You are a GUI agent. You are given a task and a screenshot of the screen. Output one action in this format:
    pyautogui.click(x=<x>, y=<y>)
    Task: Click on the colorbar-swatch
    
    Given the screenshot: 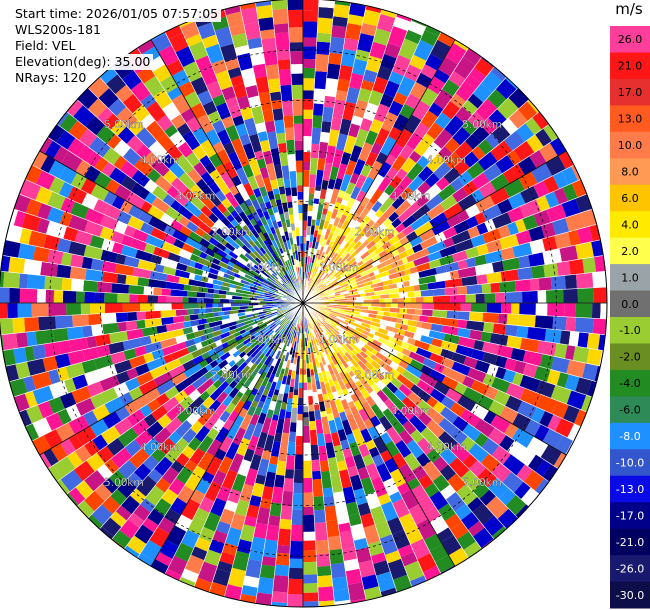 What is the action you would take?
    pyautogui.click(x=630, y=225)
    